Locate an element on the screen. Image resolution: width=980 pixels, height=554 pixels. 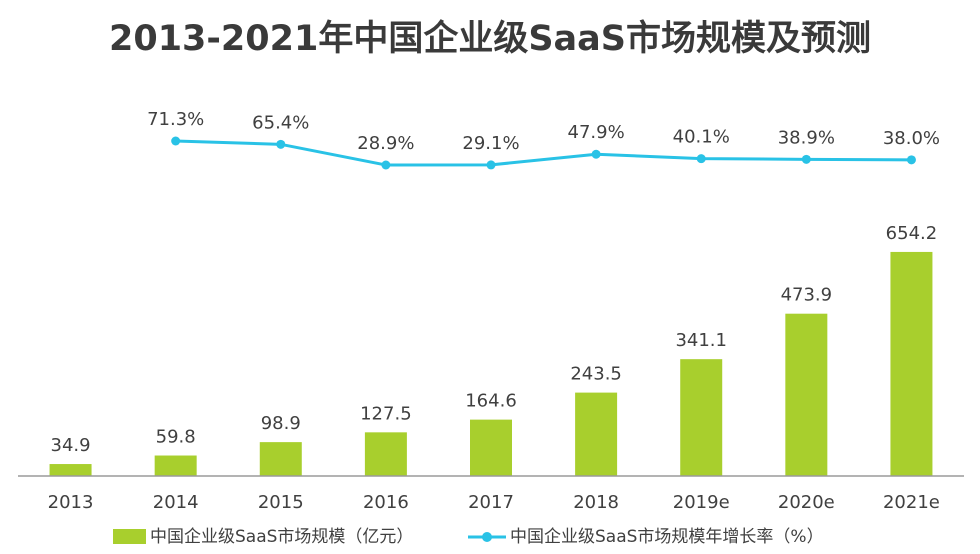
growth-label-2020e: 38.9% is located at coordinates (806, 137).